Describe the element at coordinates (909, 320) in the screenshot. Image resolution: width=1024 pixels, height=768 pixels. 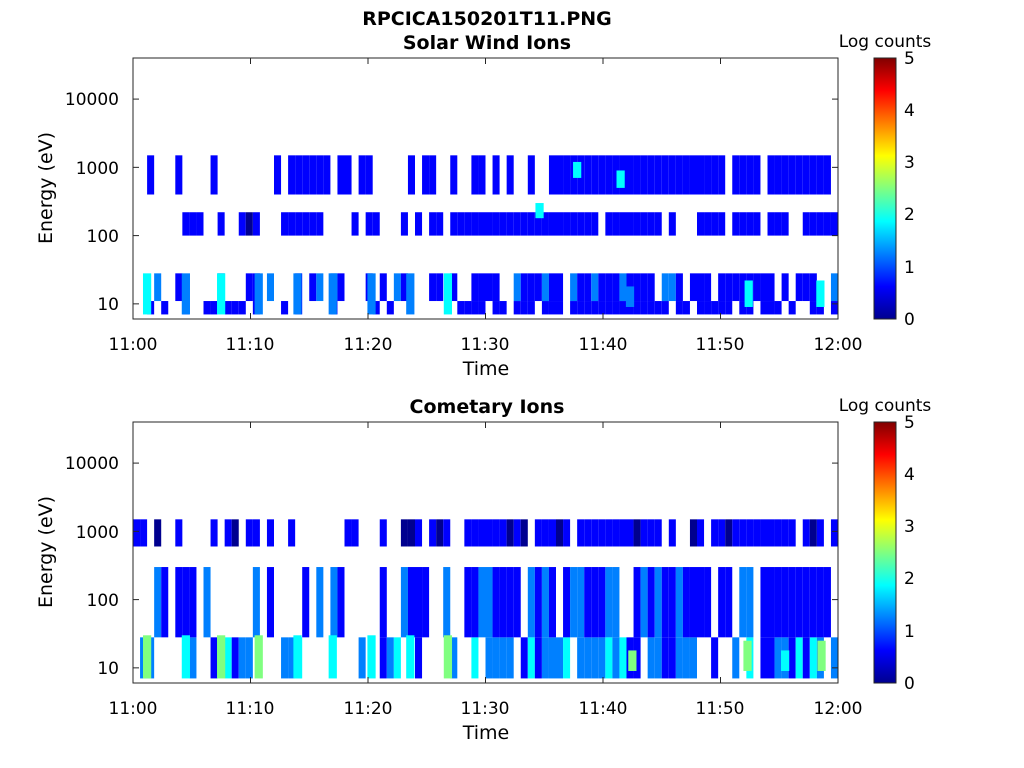
I see `cb-tick-0: 0` at that location.